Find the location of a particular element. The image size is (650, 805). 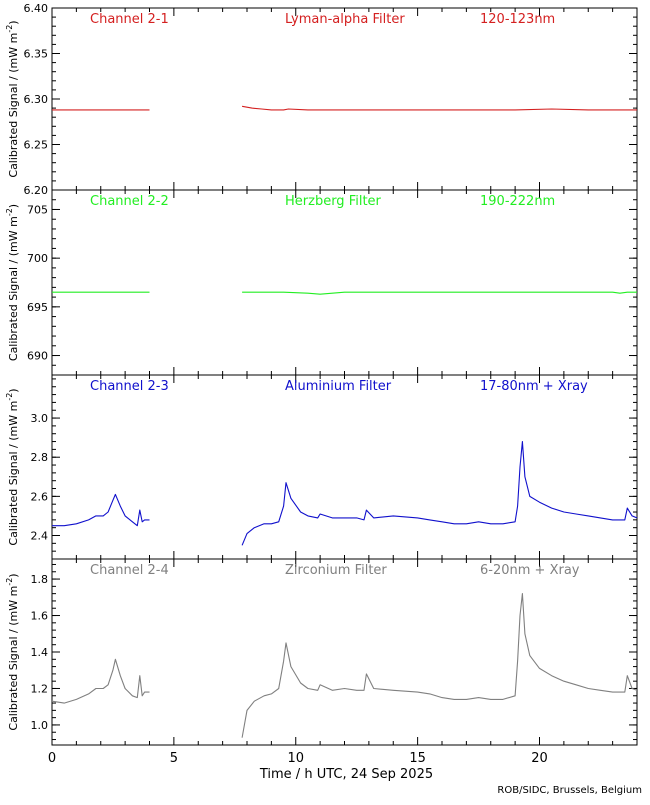

y-tick-label: 705 is located at coordinates (37, 209).